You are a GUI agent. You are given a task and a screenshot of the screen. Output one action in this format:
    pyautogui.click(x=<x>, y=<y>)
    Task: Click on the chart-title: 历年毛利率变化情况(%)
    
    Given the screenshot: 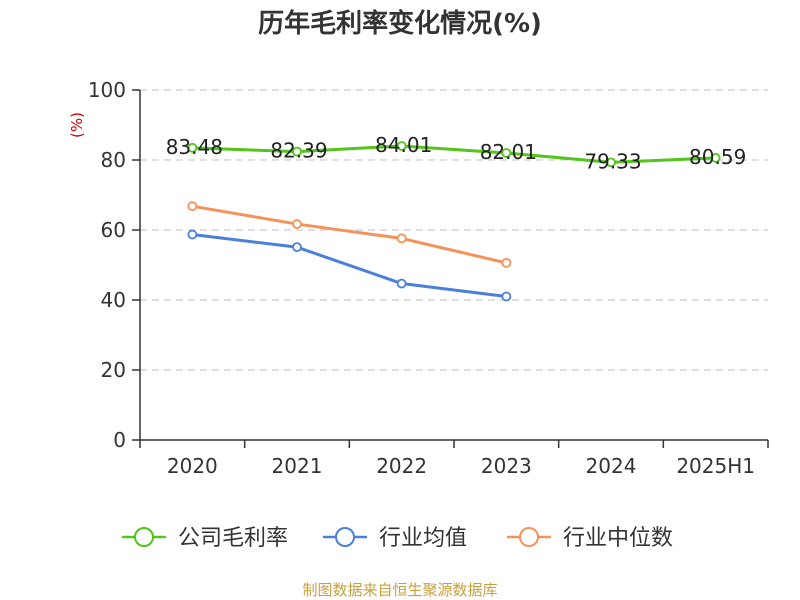 What is the action you would take?
    pyautogui.click(x=400, y=23)
    